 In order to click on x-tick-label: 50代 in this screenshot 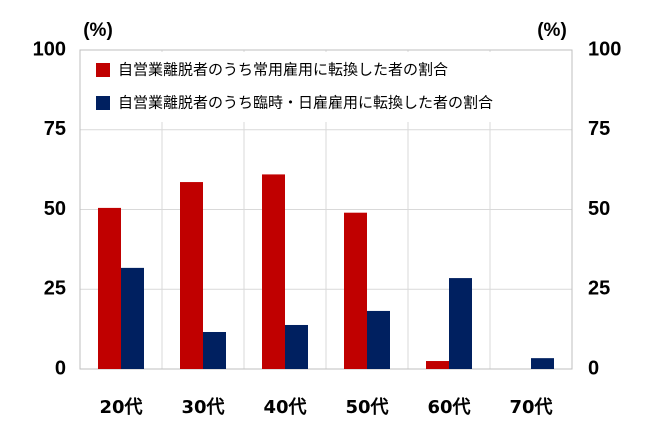, I will do `click(366, 407)`.